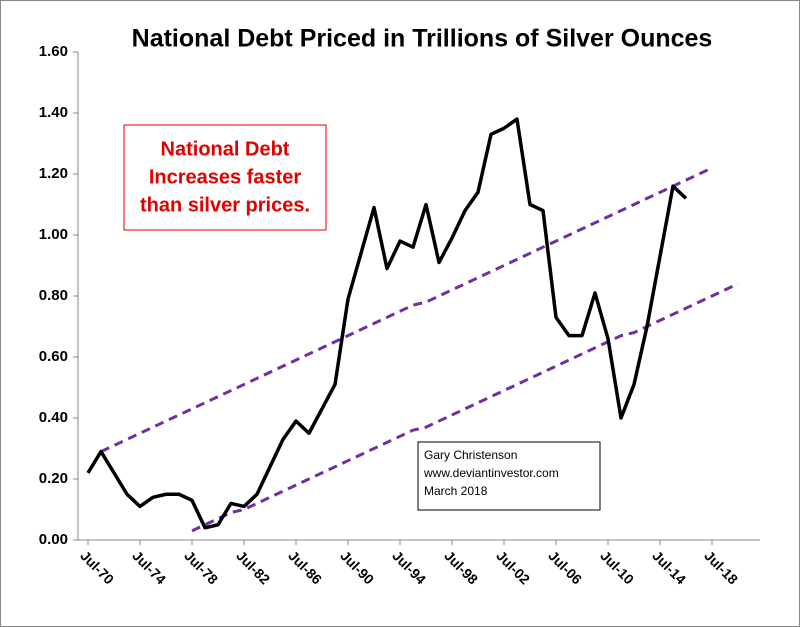  I want to click on annotation-text: www.deviantinvestor.com, so click(491, 473).